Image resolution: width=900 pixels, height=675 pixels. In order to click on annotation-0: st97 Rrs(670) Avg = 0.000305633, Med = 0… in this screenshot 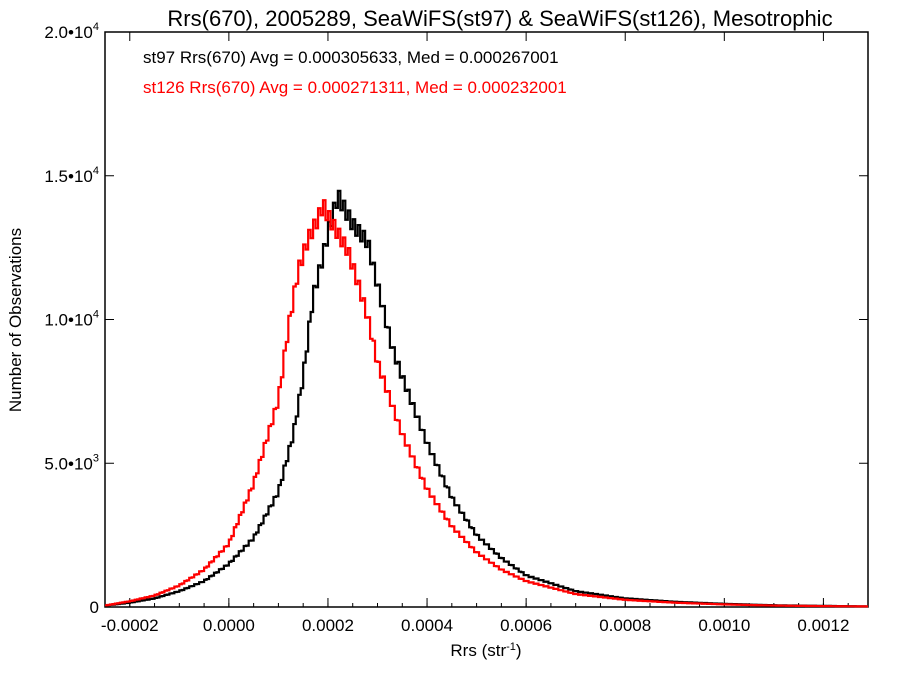, I will do `click(351, 57)`.